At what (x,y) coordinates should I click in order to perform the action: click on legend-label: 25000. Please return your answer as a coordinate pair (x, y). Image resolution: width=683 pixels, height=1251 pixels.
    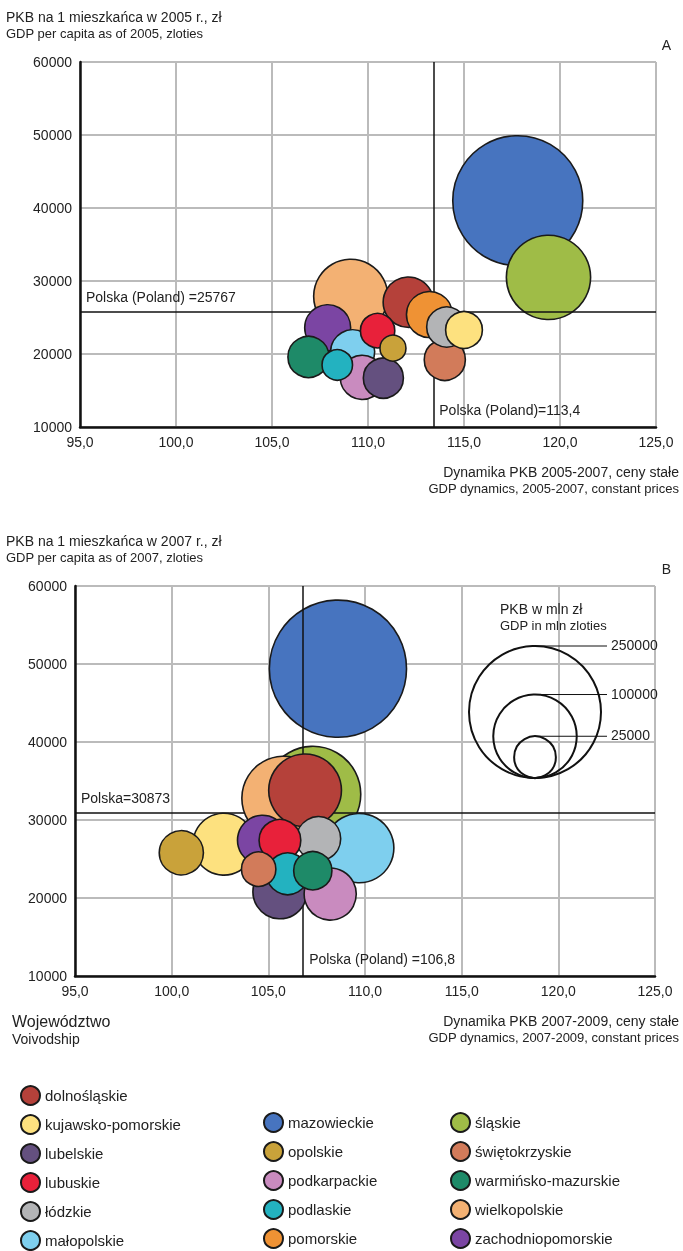
    Looking at the image, I should click on (631, 735).